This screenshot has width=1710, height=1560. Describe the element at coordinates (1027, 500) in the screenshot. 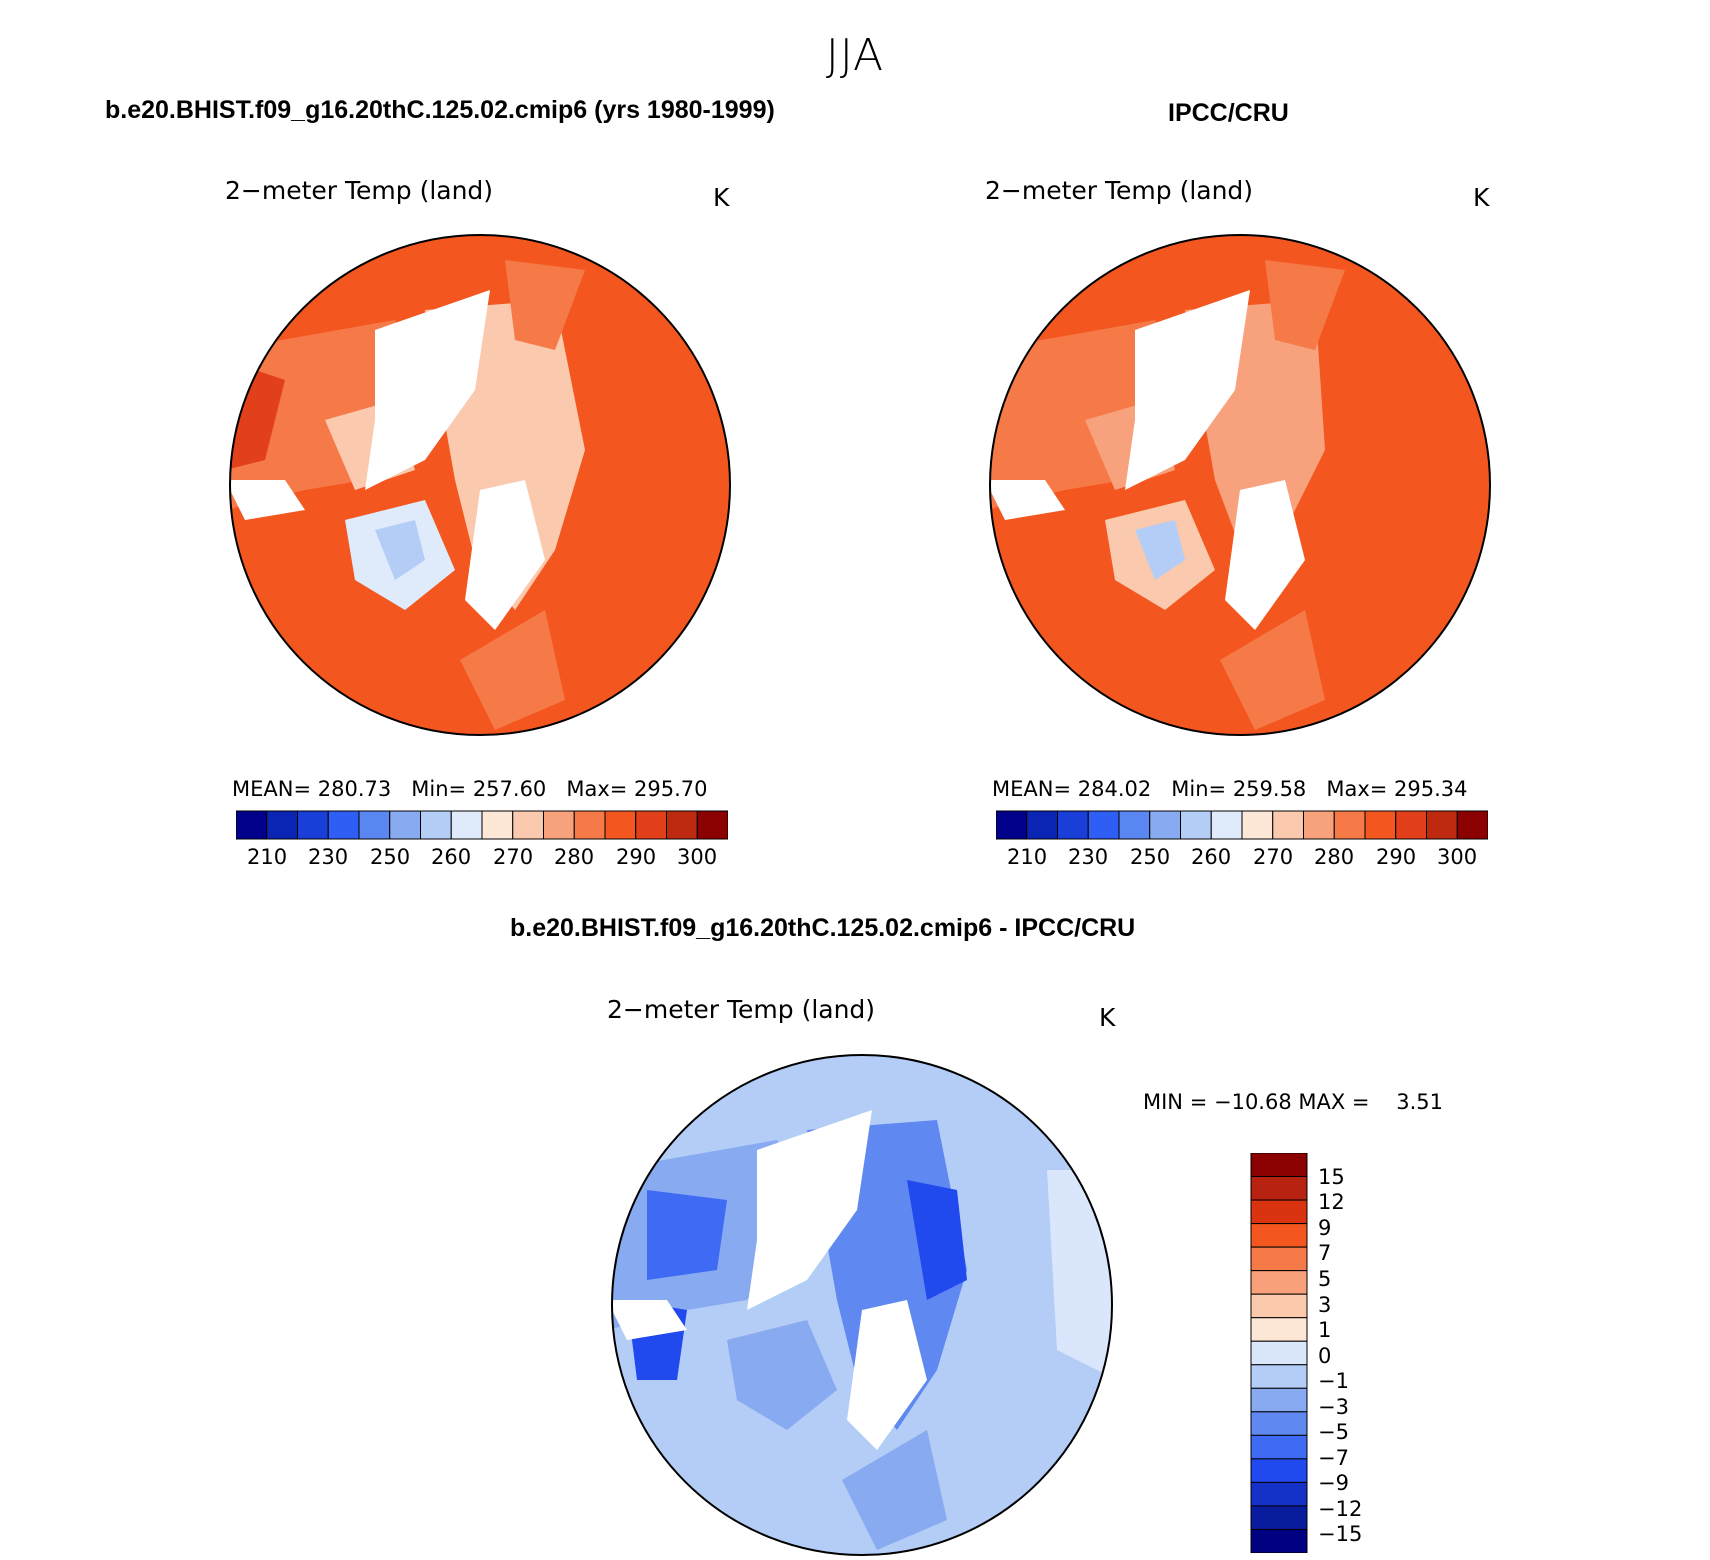

I see `panel2-ocean-hudson` at that location.